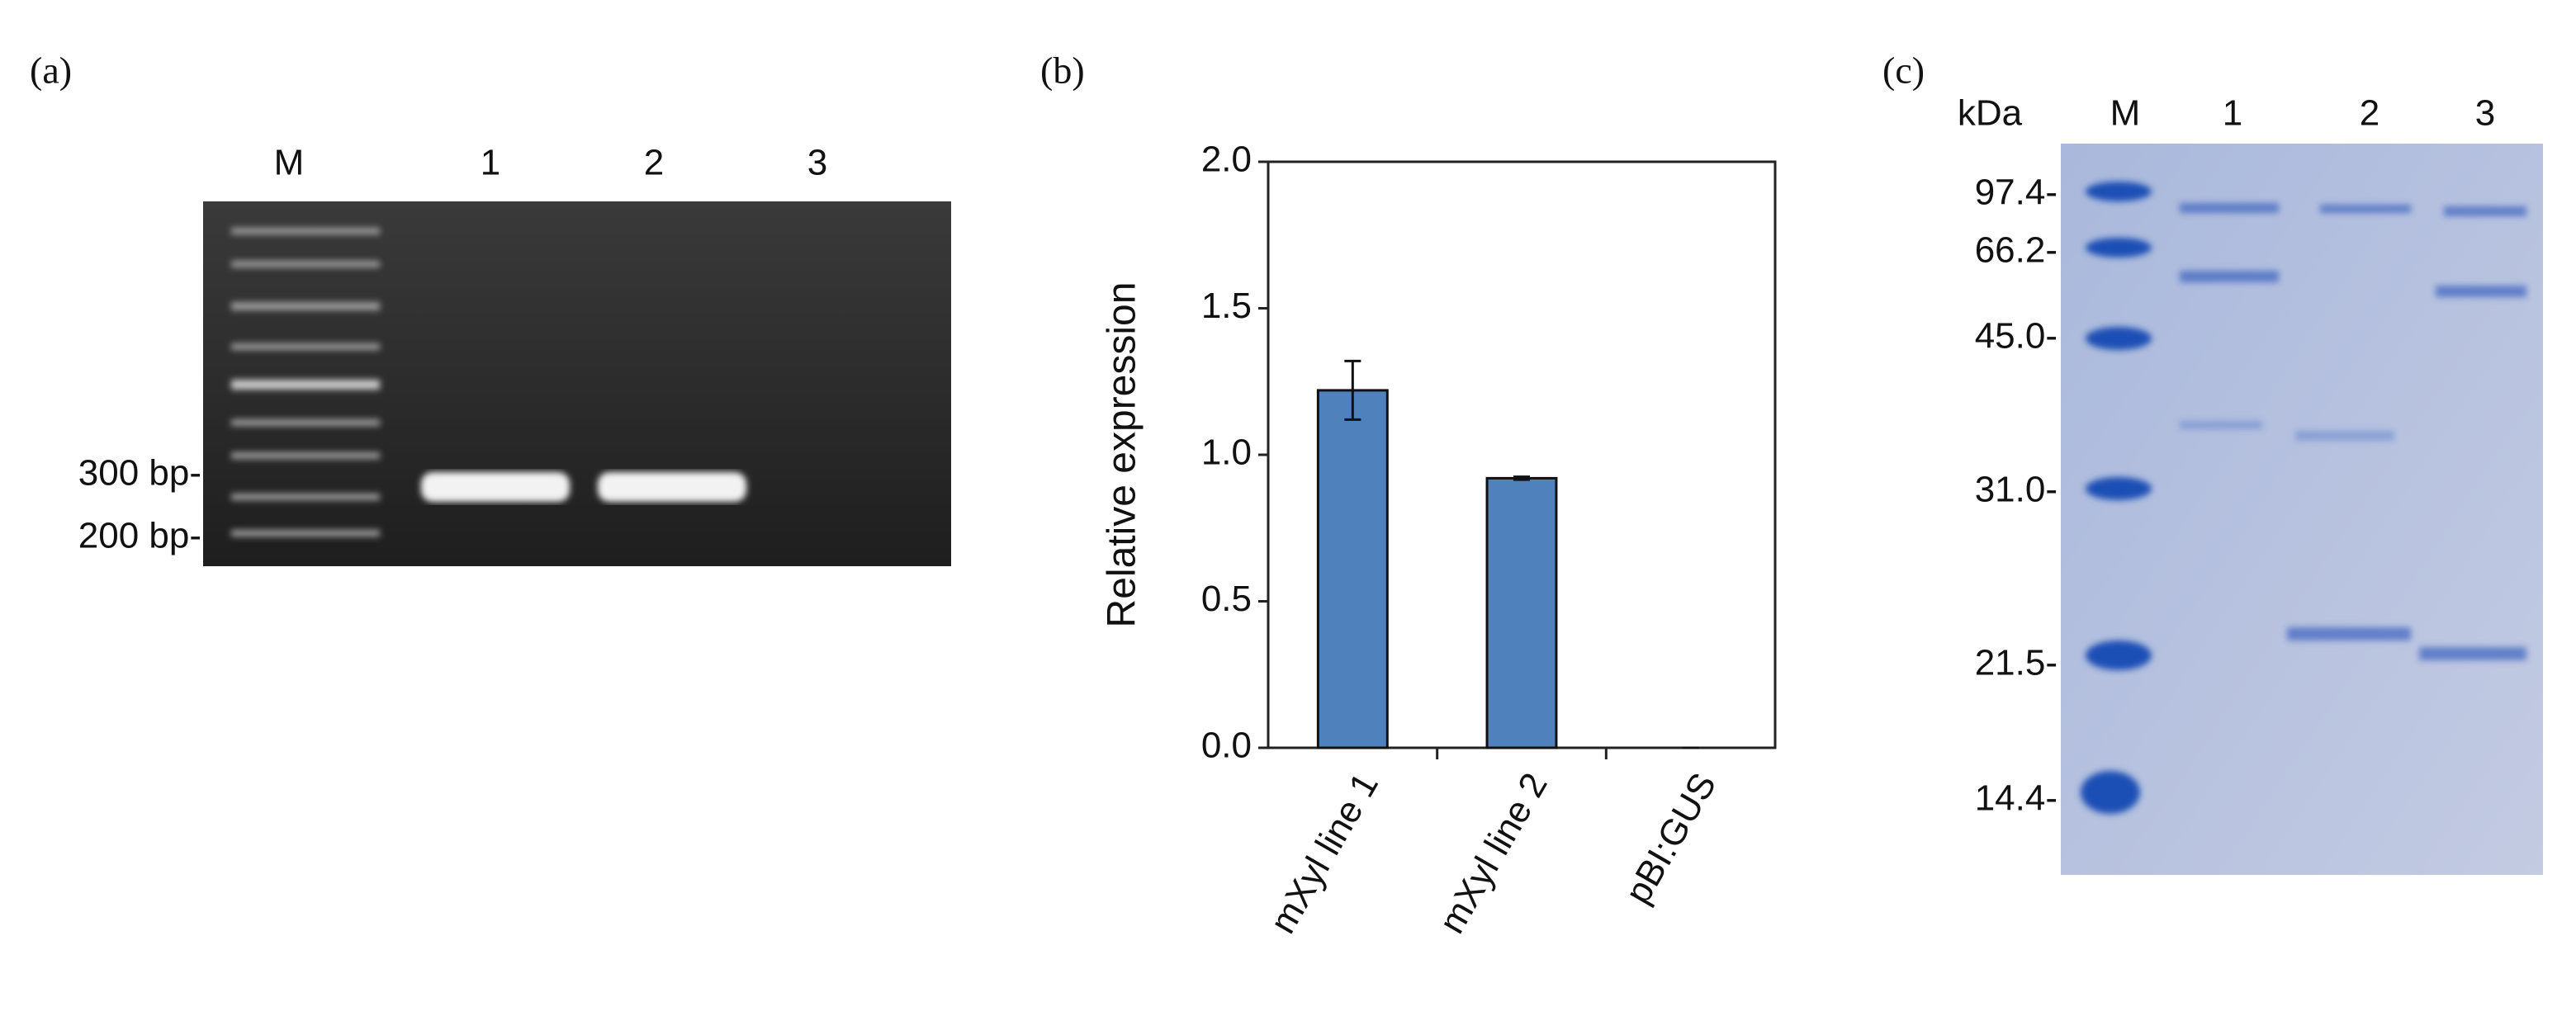 Image resolution: width=2576 pixels, height=1021 pixels. I want to click on y-tick-label: 1.0, so click(1226, 453).